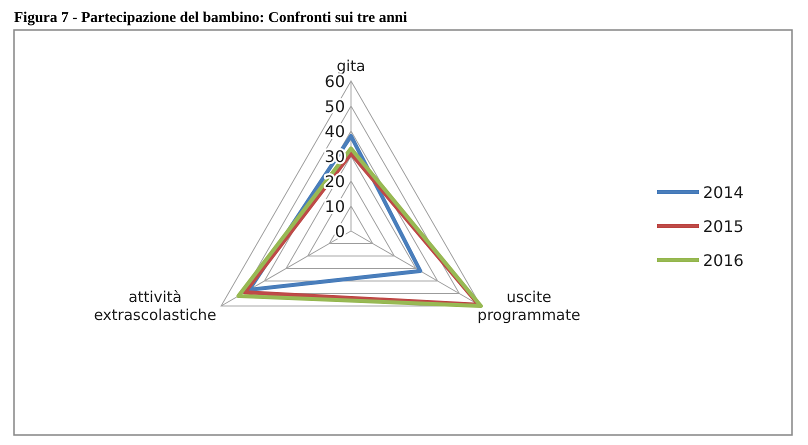 This screenshot has width=808, height=445. What do you see at coordinates (351, 66) in the screenshot?
I see `spoke-label: gita` at bounding box center [351, 66].